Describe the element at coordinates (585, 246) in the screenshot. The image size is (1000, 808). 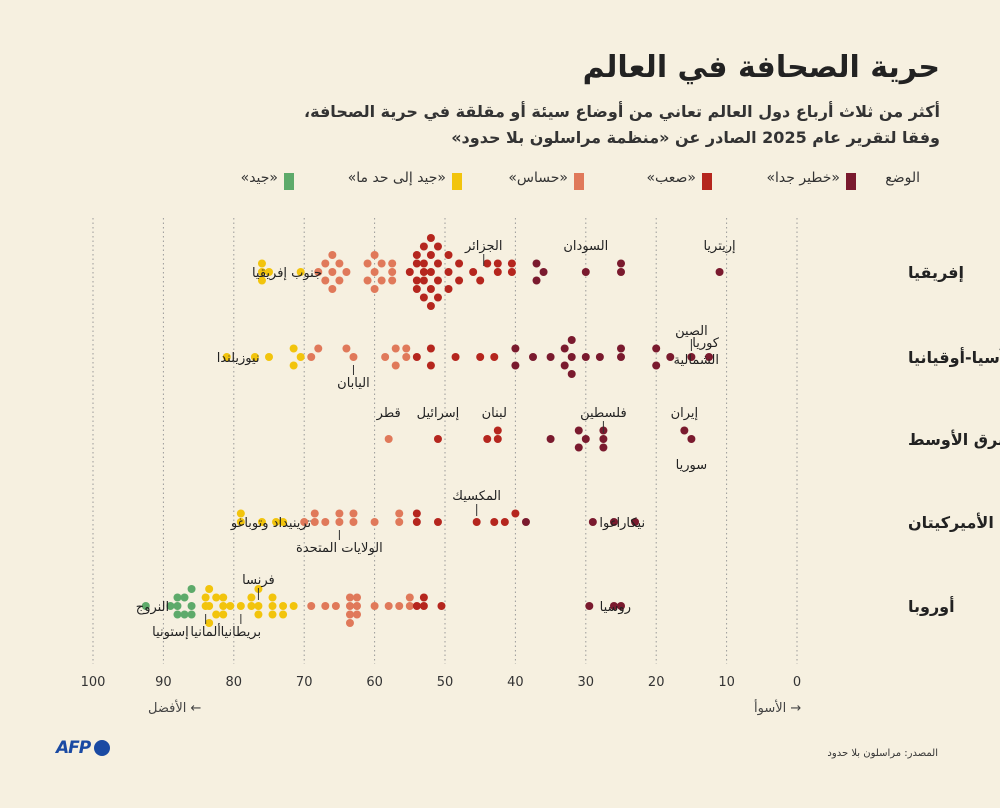
I see `annotation-2: السودان` at that location.